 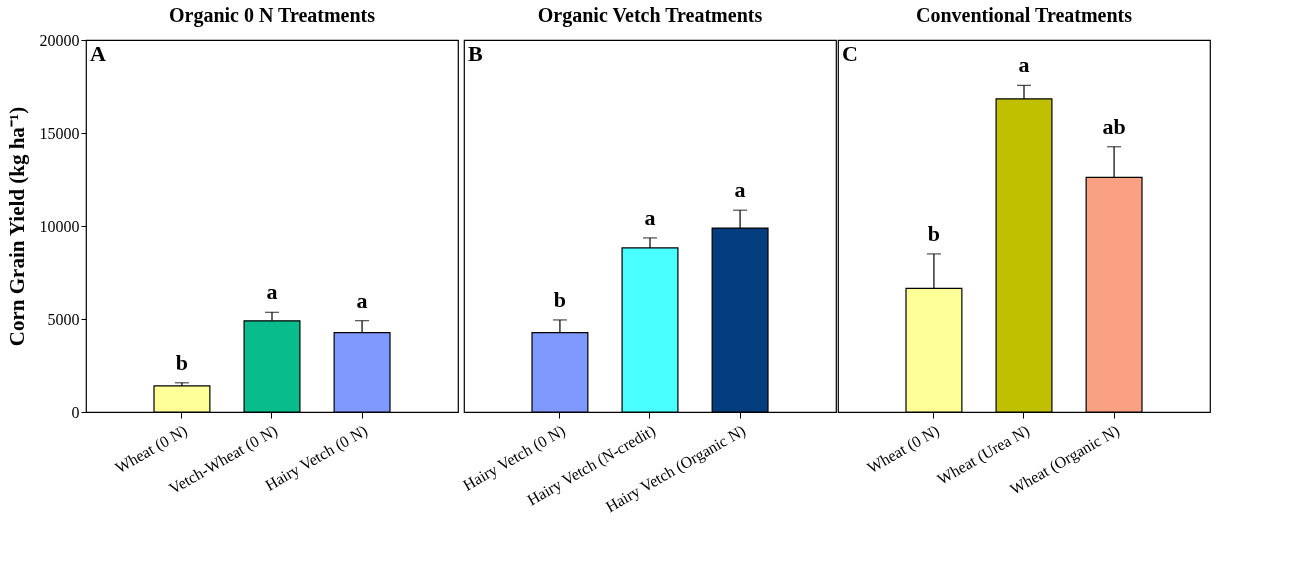 I want to click on chart-title: Organic 0 N Treatments, so click(x=272, y=15).